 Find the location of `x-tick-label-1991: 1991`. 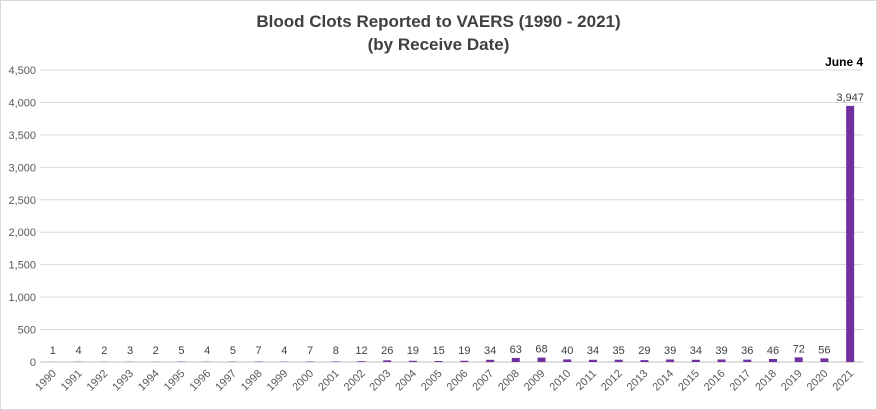

x-tick-label-1991: 1991 is located at coordinates (72, 381).